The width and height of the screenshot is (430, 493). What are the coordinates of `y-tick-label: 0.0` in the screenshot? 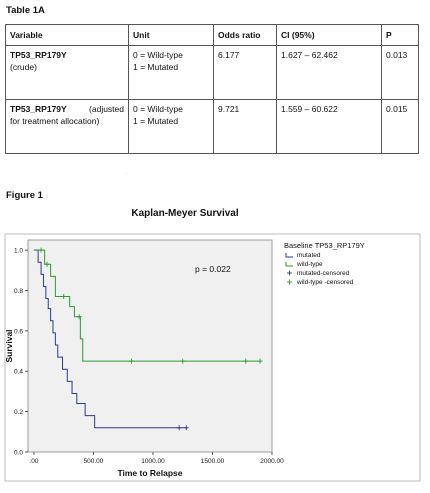 It's located at (18, 453).